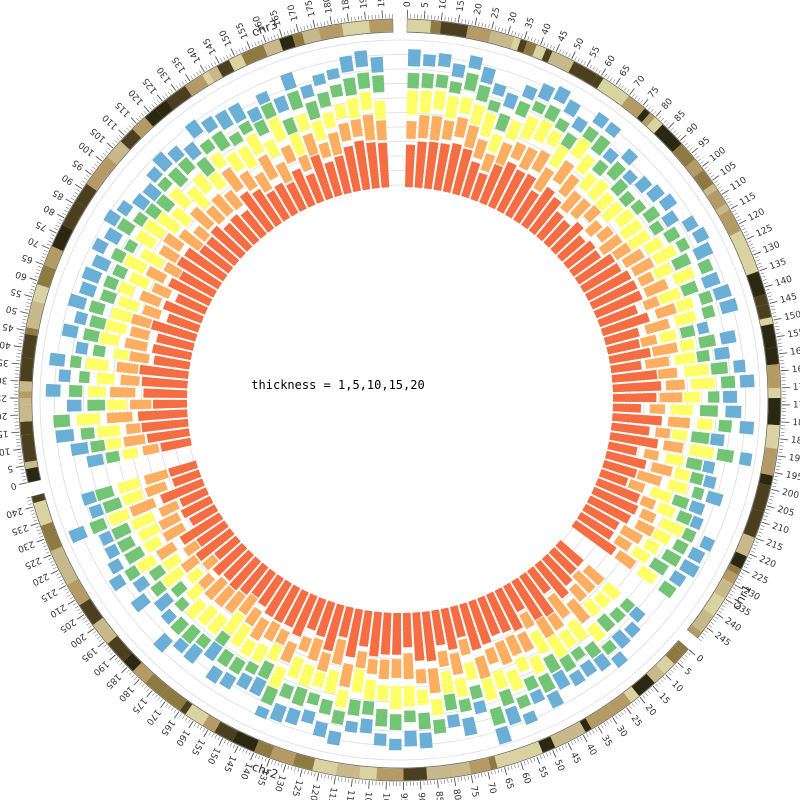 Image resolution: width=800 pixels, height=800 pixels. Describe the element at coordinates (152, 312) in the screenshot. I see `bar-chr3-bin12-layer2` at that location.